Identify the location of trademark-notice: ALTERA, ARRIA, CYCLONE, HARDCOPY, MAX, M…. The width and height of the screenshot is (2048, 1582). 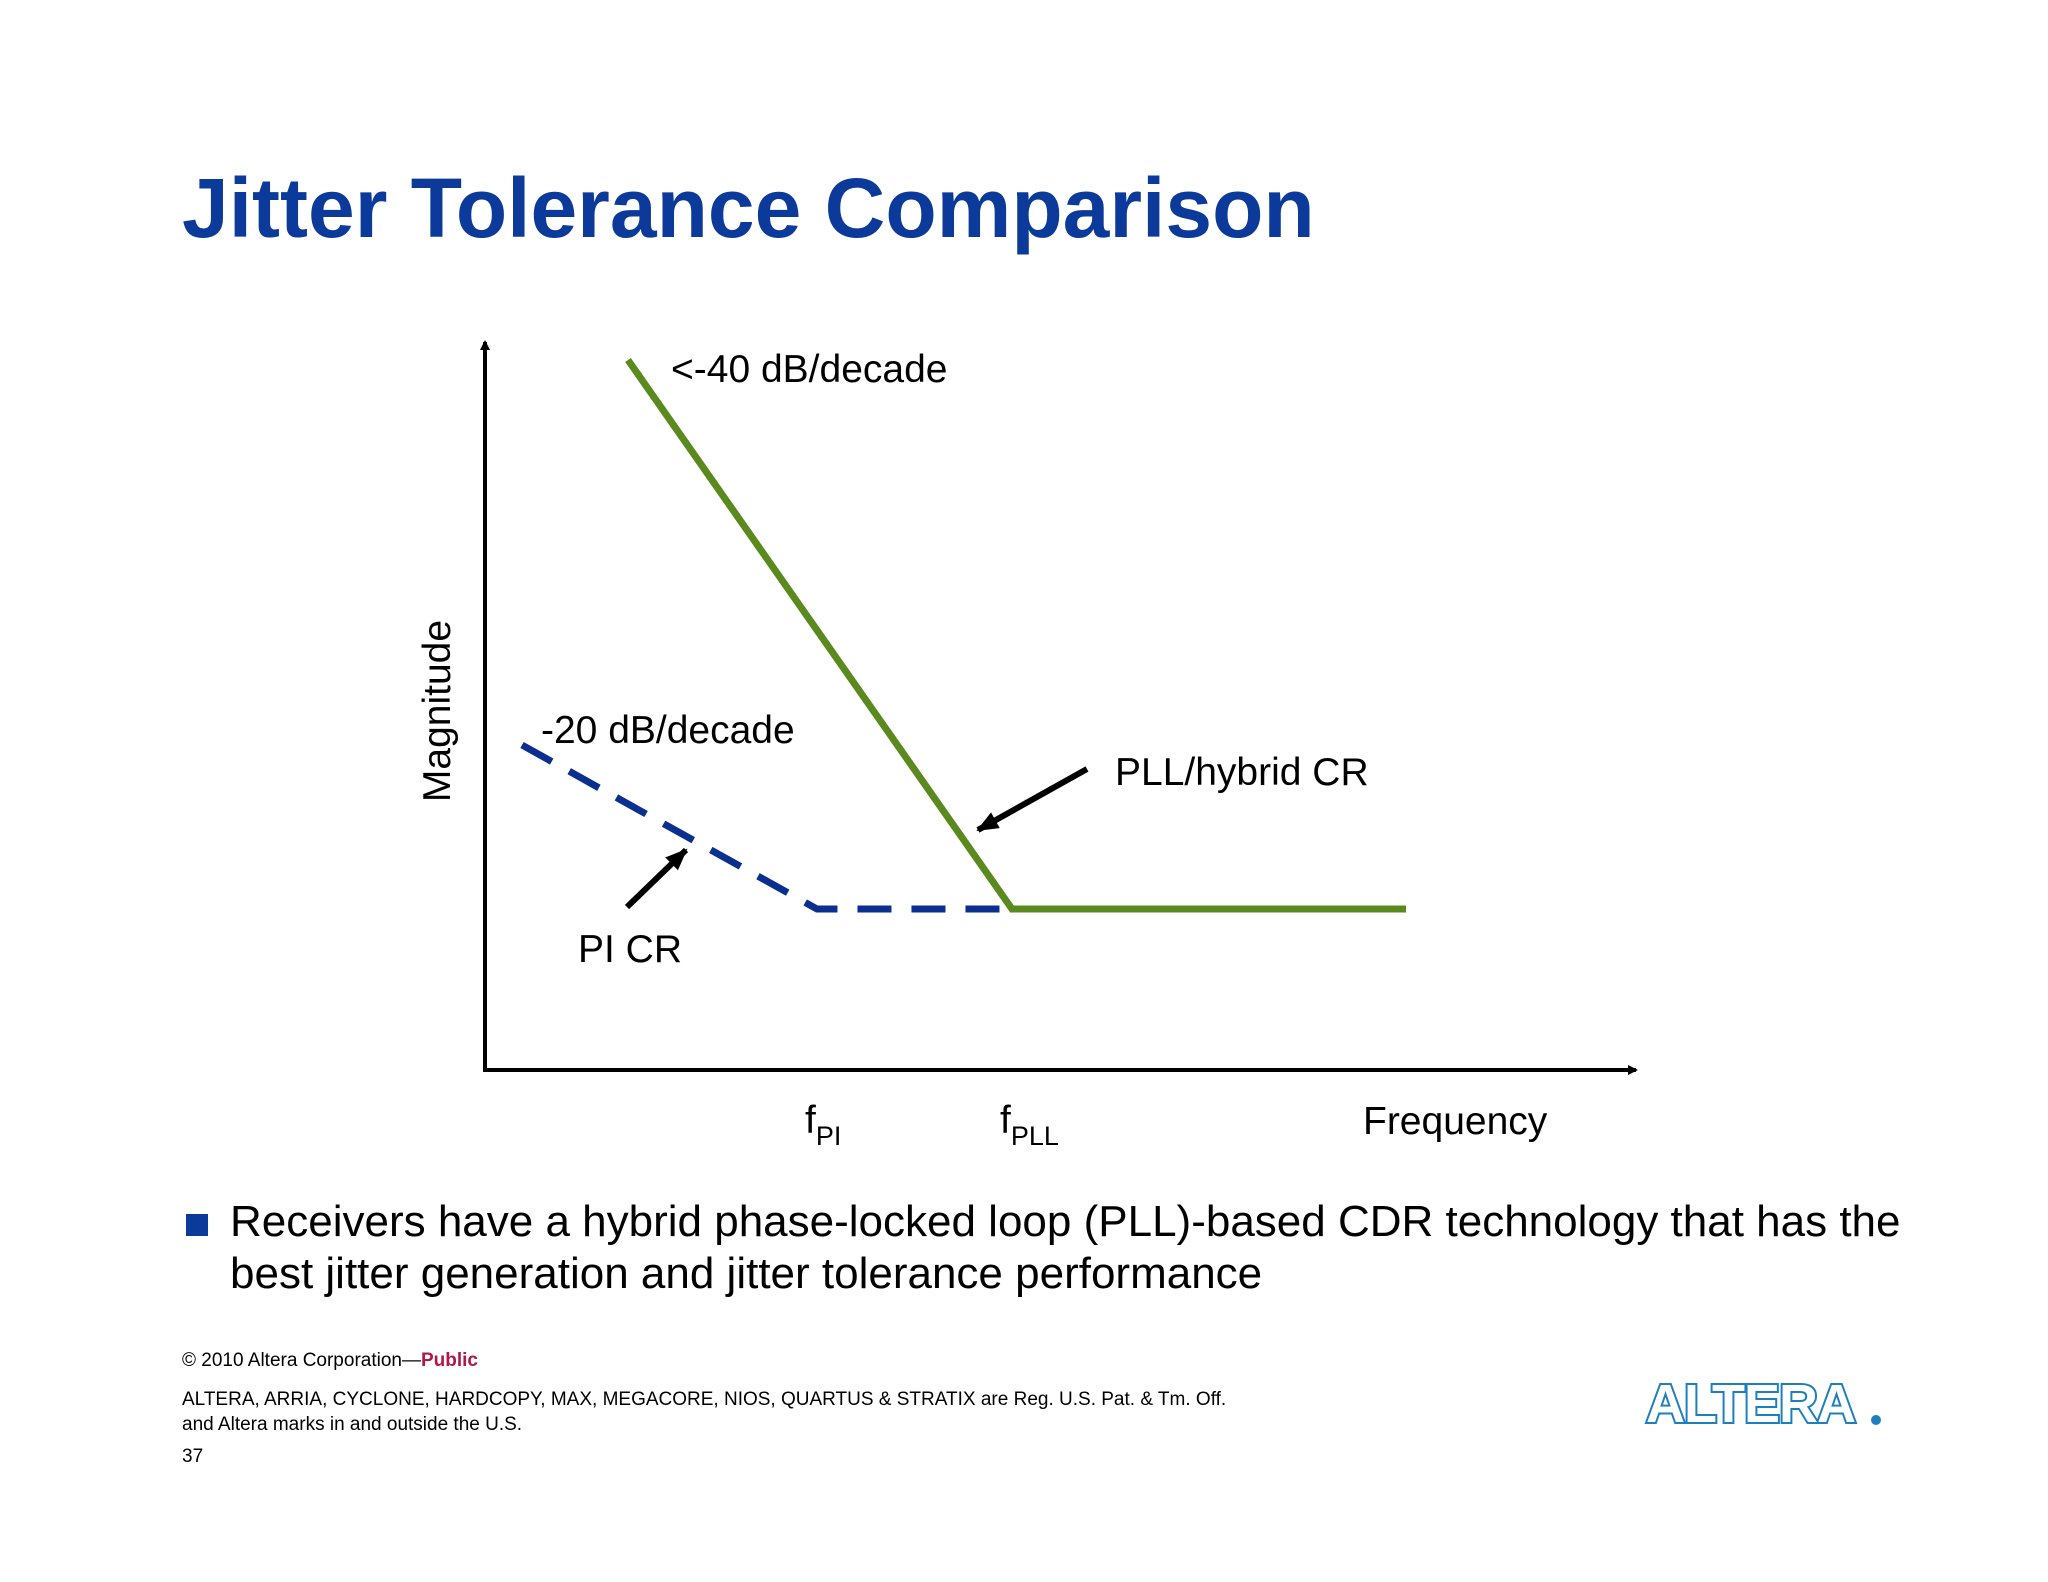
(782, 1412).